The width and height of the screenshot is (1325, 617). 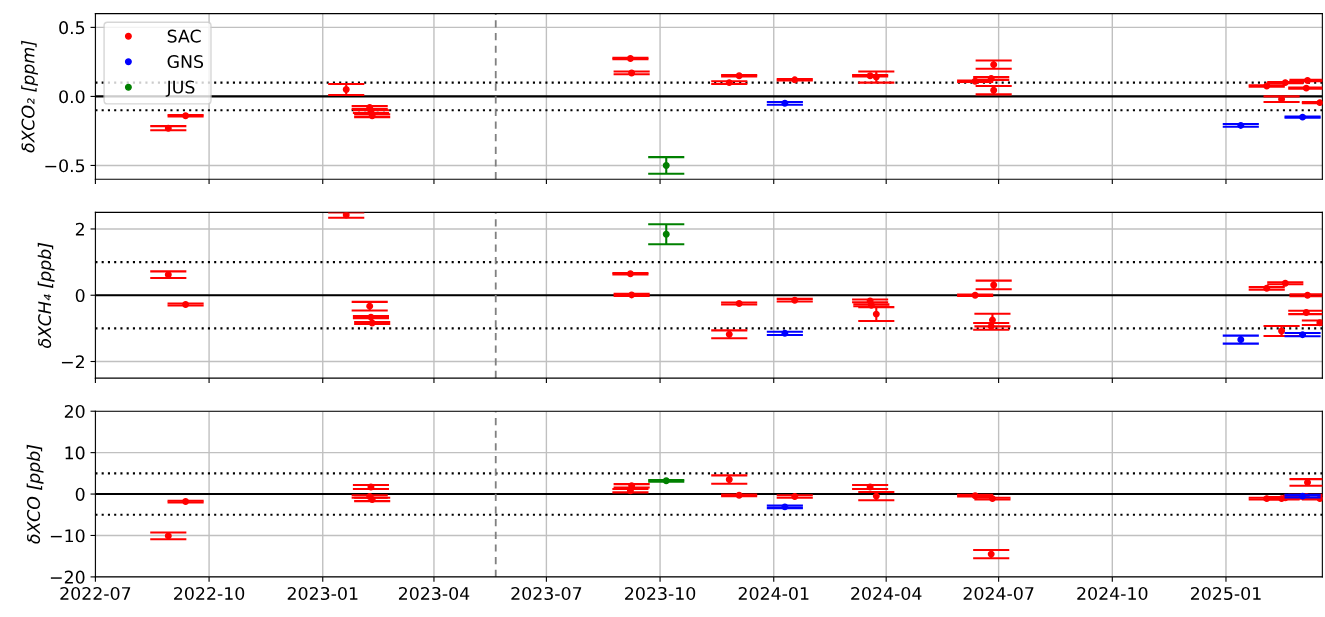 What do you see at coordinates (72, 362) in the screenshot?
I see `y-tick-label: −2` at bounding box center [72, 362].